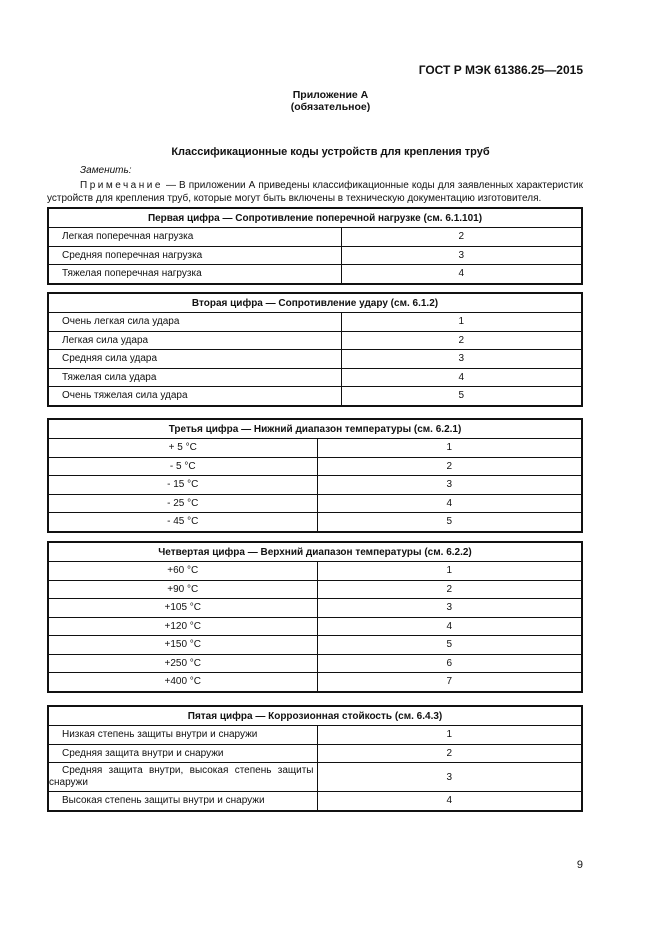  I want to click on table-row: + 5 °C 1, so click(315, 448).